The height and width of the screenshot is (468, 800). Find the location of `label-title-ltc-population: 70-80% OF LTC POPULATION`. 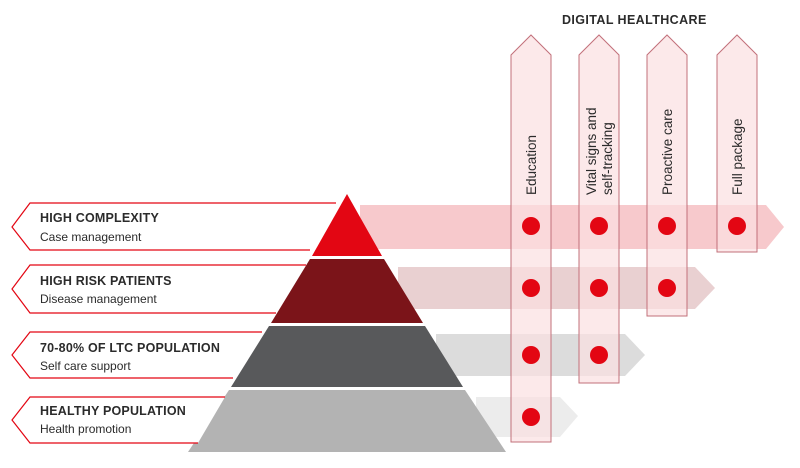

label-title-ltc-population: 70-80% OF LTC POPULATION is located at coordinates (130, 348).